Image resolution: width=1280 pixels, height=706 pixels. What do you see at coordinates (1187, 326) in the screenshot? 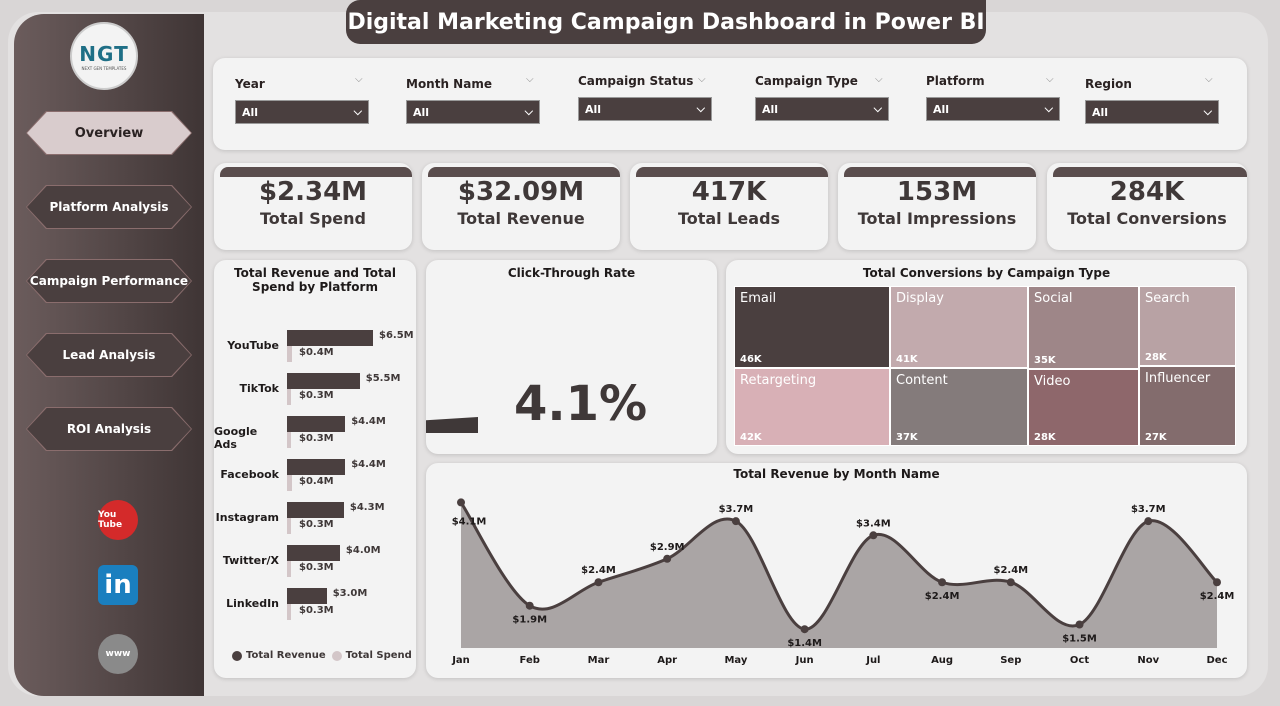
I see `treemap-tile-search: Search 28K` at bounding box center [1187, 326].